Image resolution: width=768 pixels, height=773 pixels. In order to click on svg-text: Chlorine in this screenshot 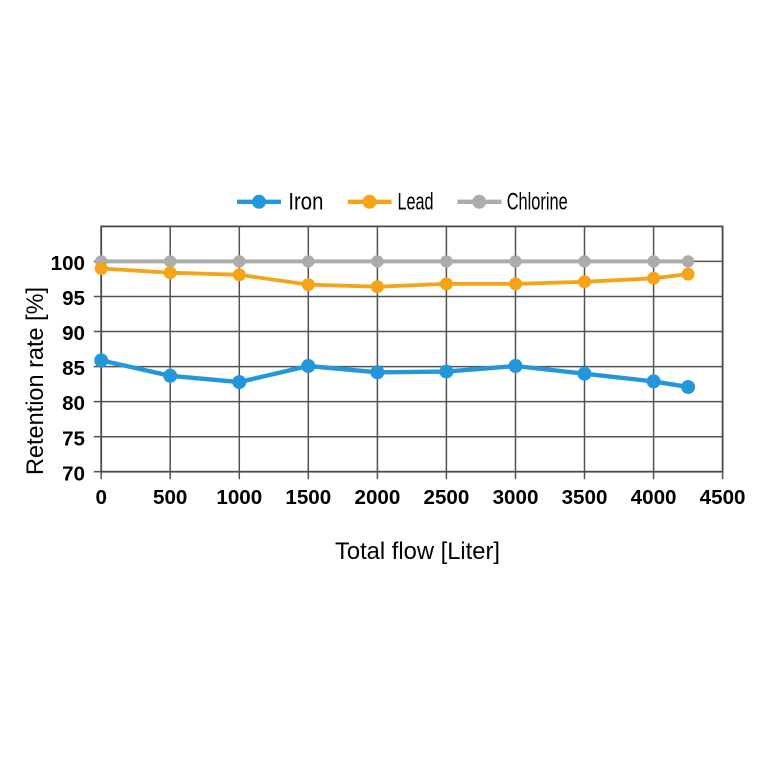, I will do `click(537, 201)`.